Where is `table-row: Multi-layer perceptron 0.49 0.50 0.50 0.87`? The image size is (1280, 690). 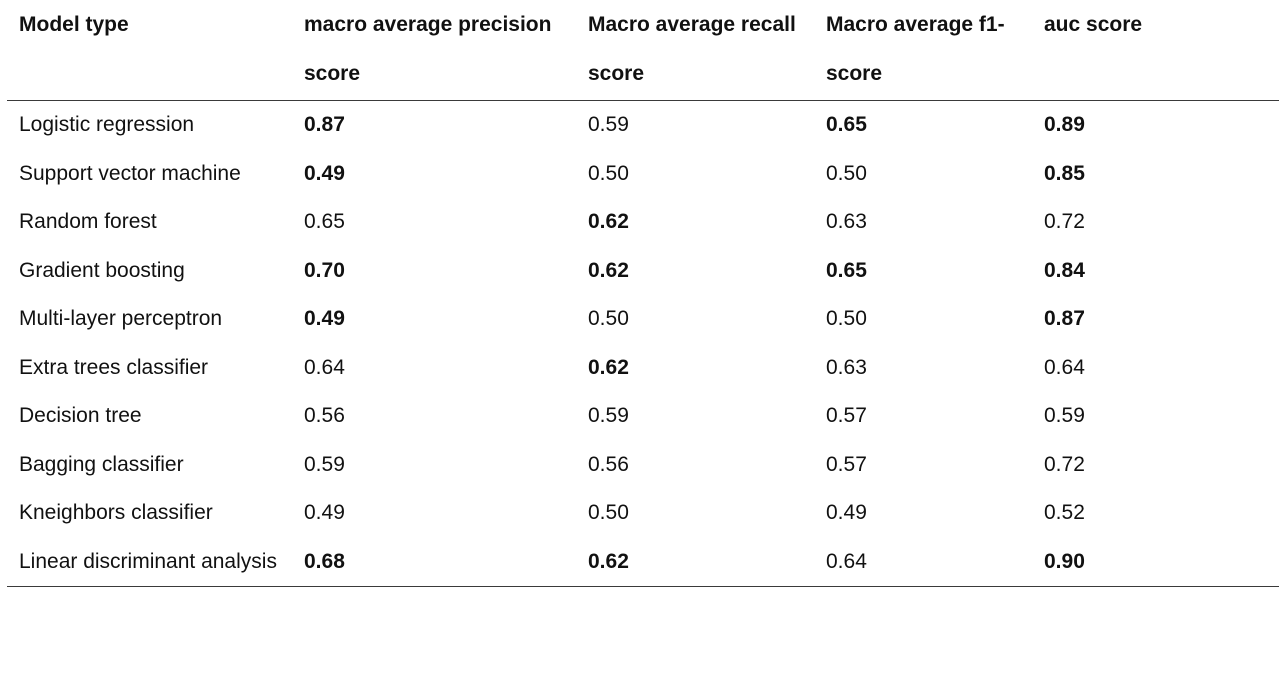
table-row: Multi-layer perceptron 0.49 0.50 0.50 0.87 is located at coordinates (643, 319).